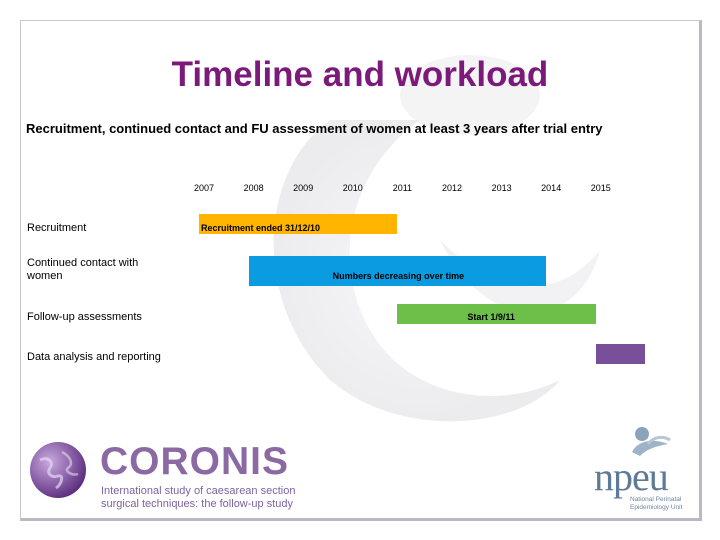 The image size is (720, 540). What do you see at coordinates (253, 188) in the screenshot?
I see `year-label: 2008` at bounding box center [253, 188].